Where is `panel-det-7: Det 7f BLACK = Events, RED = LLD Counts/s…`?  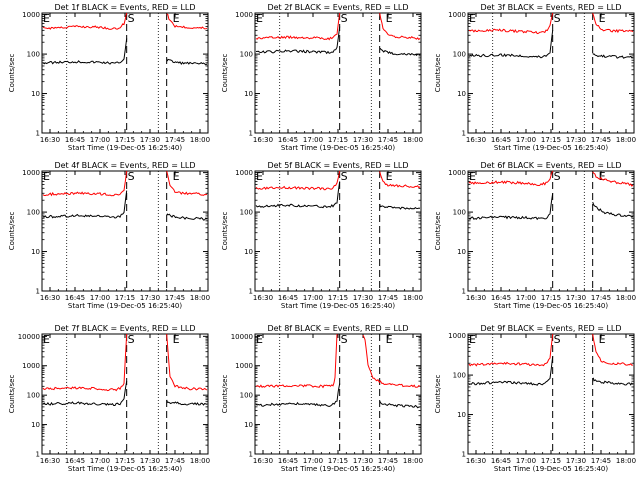 panel-det-7: Det 7f BLACK = Events, RED = LLD Counts/s… is located at coordinates (109, 398).